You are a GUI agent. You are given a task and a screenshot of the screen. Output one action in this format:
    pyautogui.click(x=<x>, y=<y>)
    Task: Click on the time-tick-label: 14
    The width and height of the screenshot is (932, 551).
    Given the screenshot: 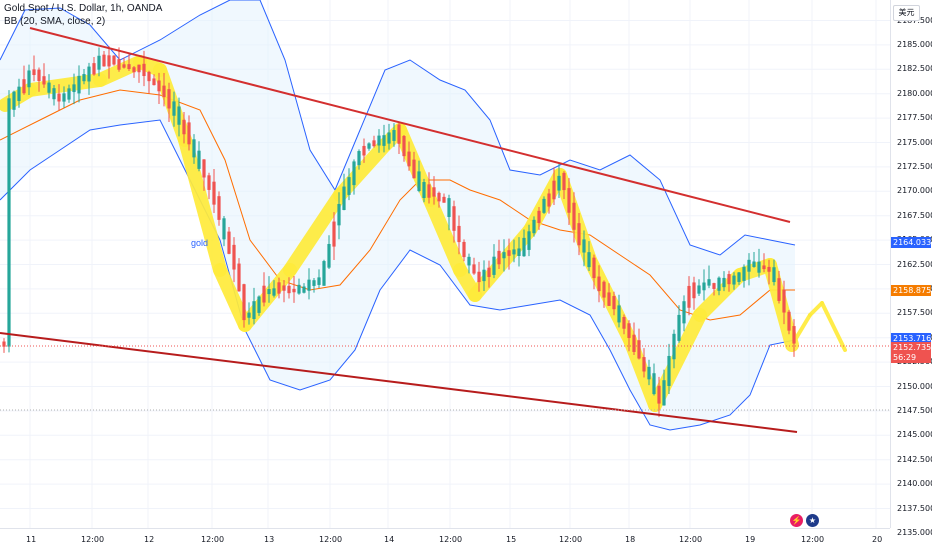 What is the action you would take?
    pyautogui.click(x=389, y=539)
    